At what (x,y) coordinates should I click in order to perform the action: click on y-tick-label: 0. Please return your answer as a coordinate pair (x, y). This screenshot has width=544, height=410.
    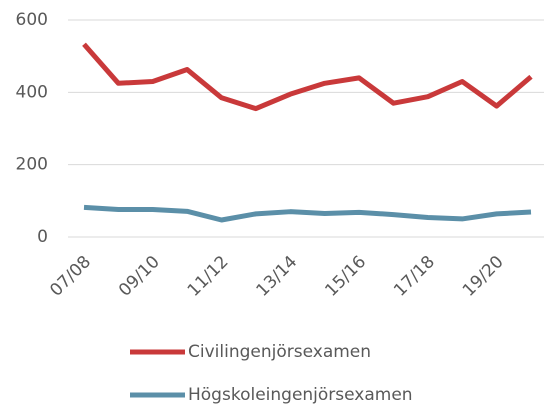
    Looking at the image, I should click on (42, 237).